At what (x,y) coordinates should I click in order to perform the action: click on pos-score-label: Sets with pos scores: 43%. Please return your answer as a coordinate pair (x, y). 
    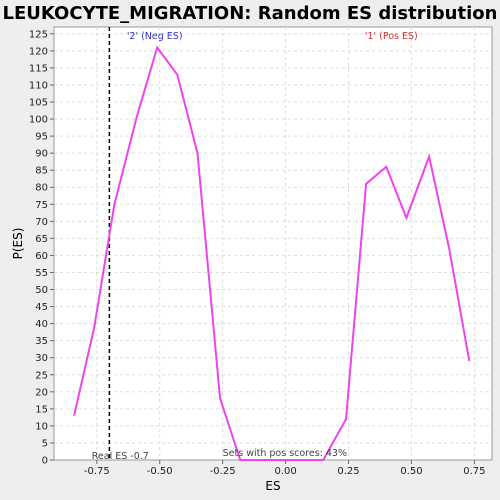
    Looking at the image, I should click on (285, 453).